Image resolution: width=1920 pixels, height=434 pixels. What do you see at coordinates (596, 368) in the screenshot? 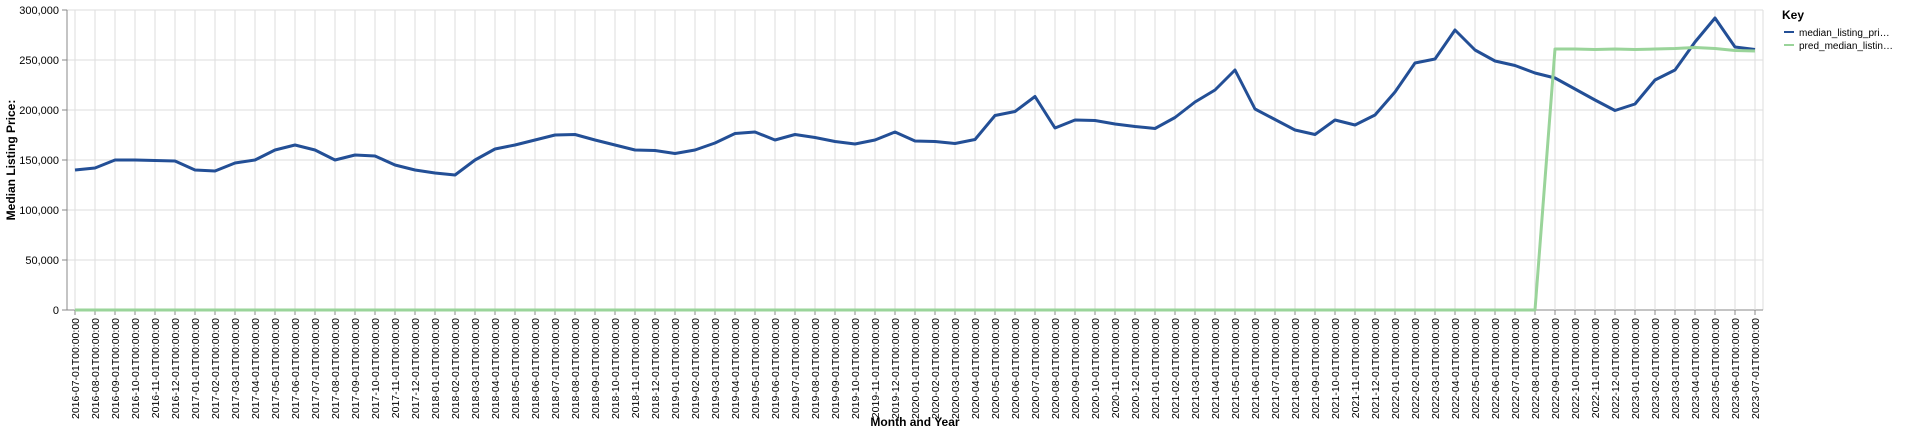
I see `x-tick-label: 2018-09-01T00:00:00` at bounding box center [596, 368].